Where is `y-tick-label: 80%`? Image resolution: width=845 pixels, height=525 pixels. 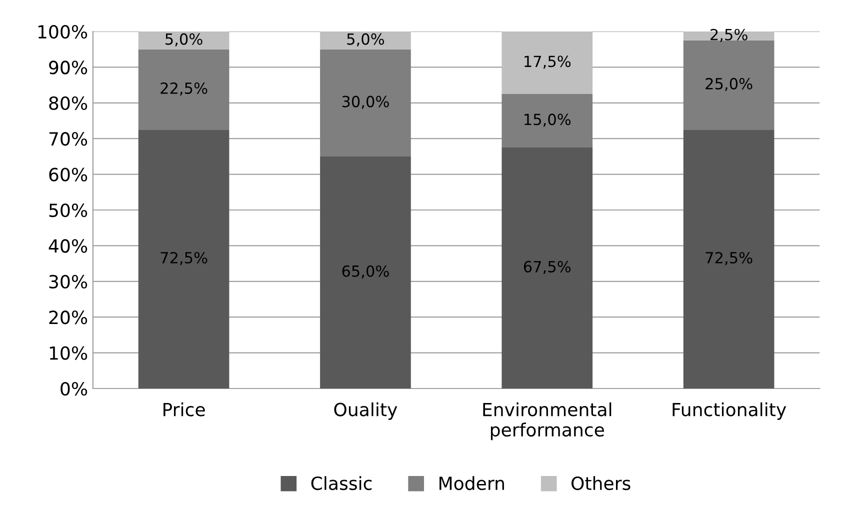 y-tick-label: 80% is located at coordinates (68, 103).